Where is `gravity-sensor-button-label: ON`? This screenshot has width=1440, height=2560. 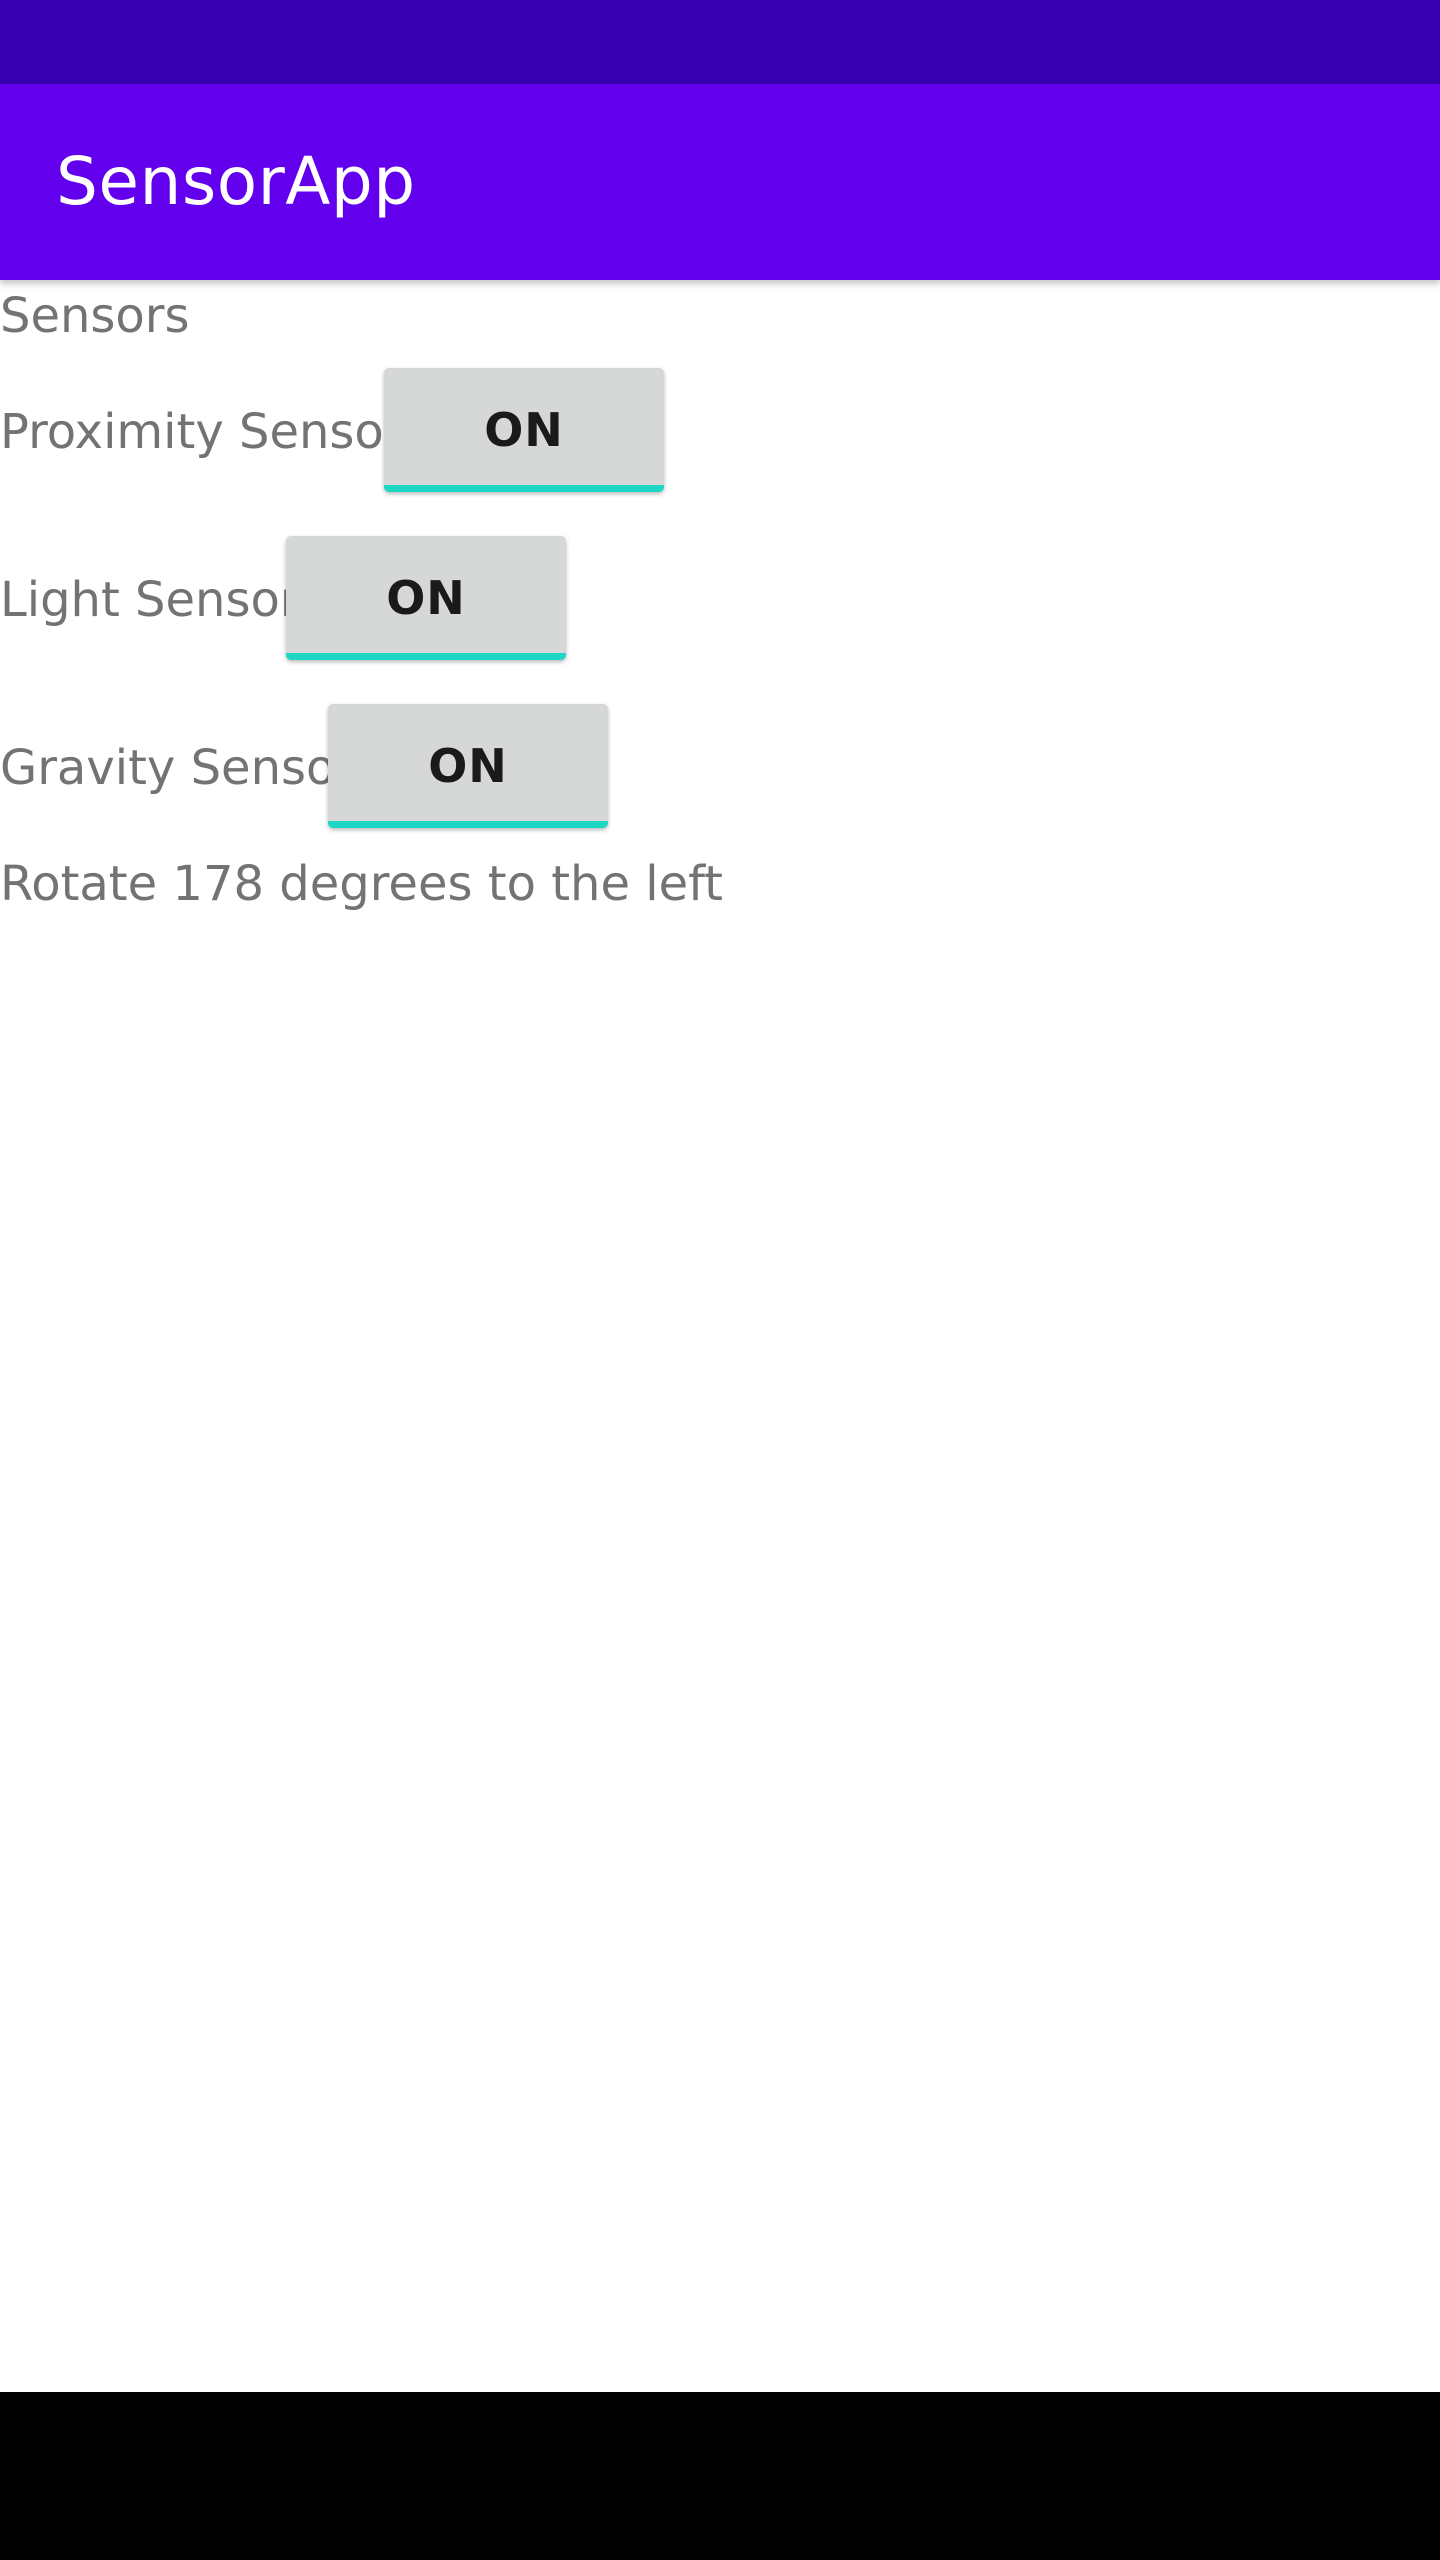 gravity-sensor-button-label: ON is located at coordinates (468, 766).